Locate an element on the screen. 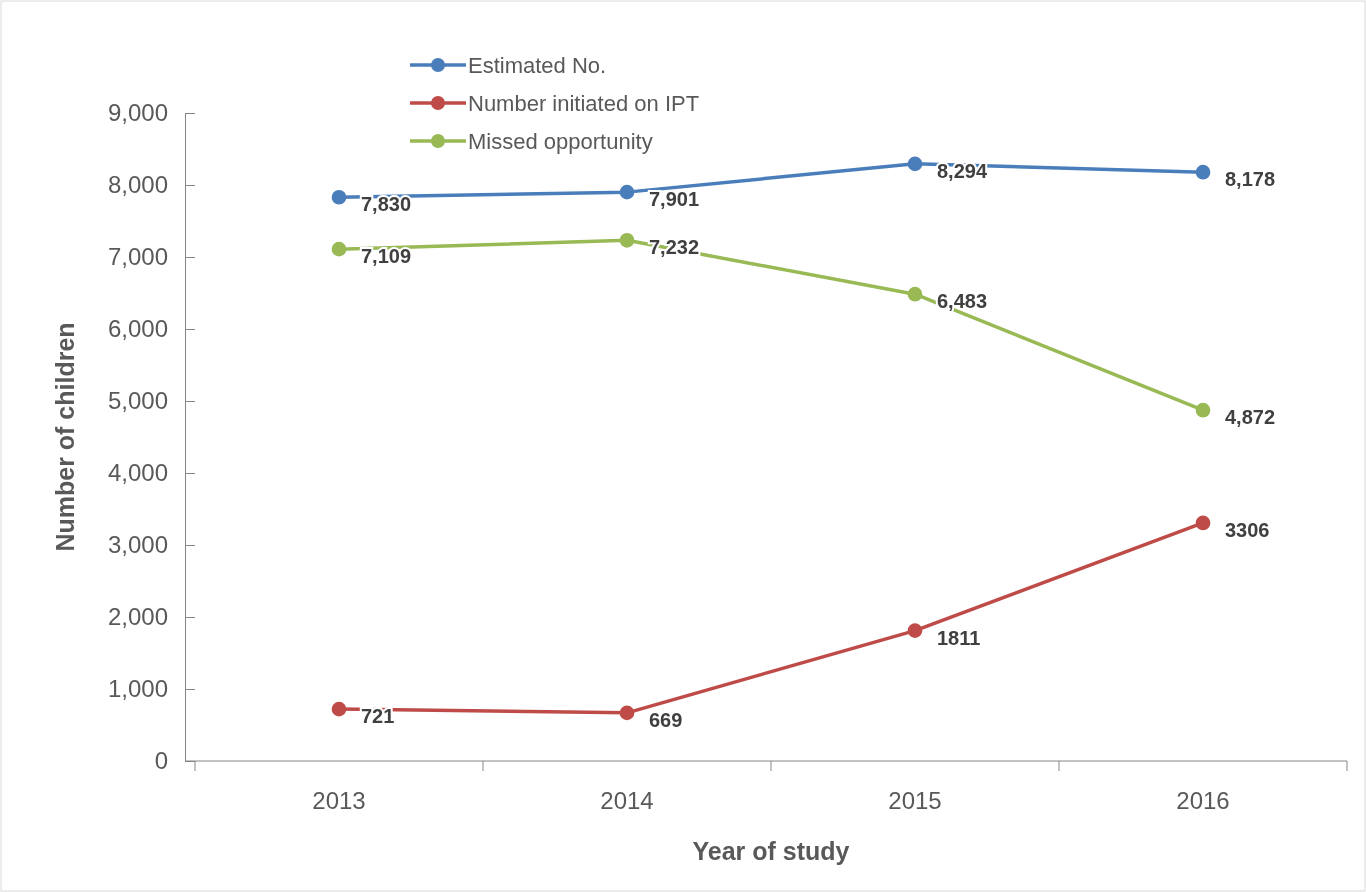 This screenshot has height=892, width=1366. data-label: 7,830 is located at coordinates (386, 204).